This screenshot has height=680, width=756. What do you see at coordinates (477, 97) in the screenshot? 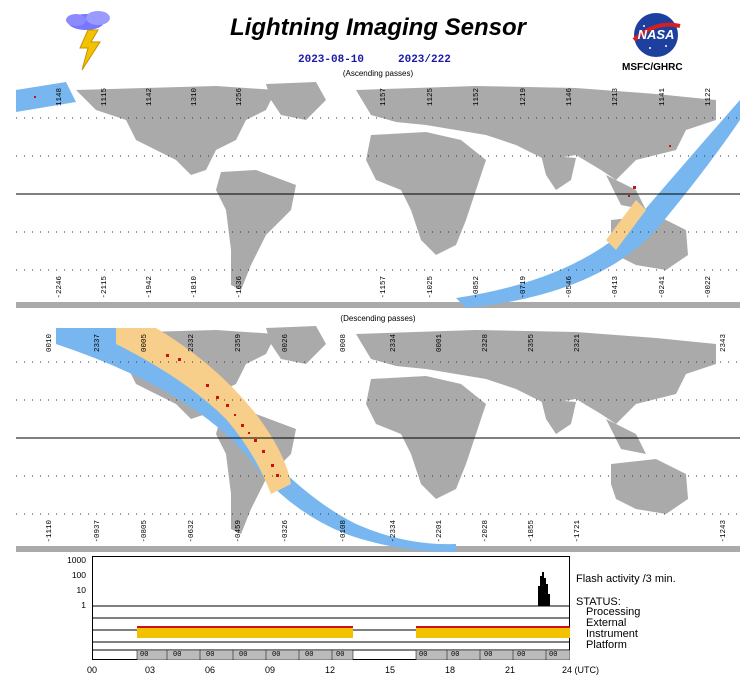
I see `time-label: 1152` at bounding box center [477, 97].